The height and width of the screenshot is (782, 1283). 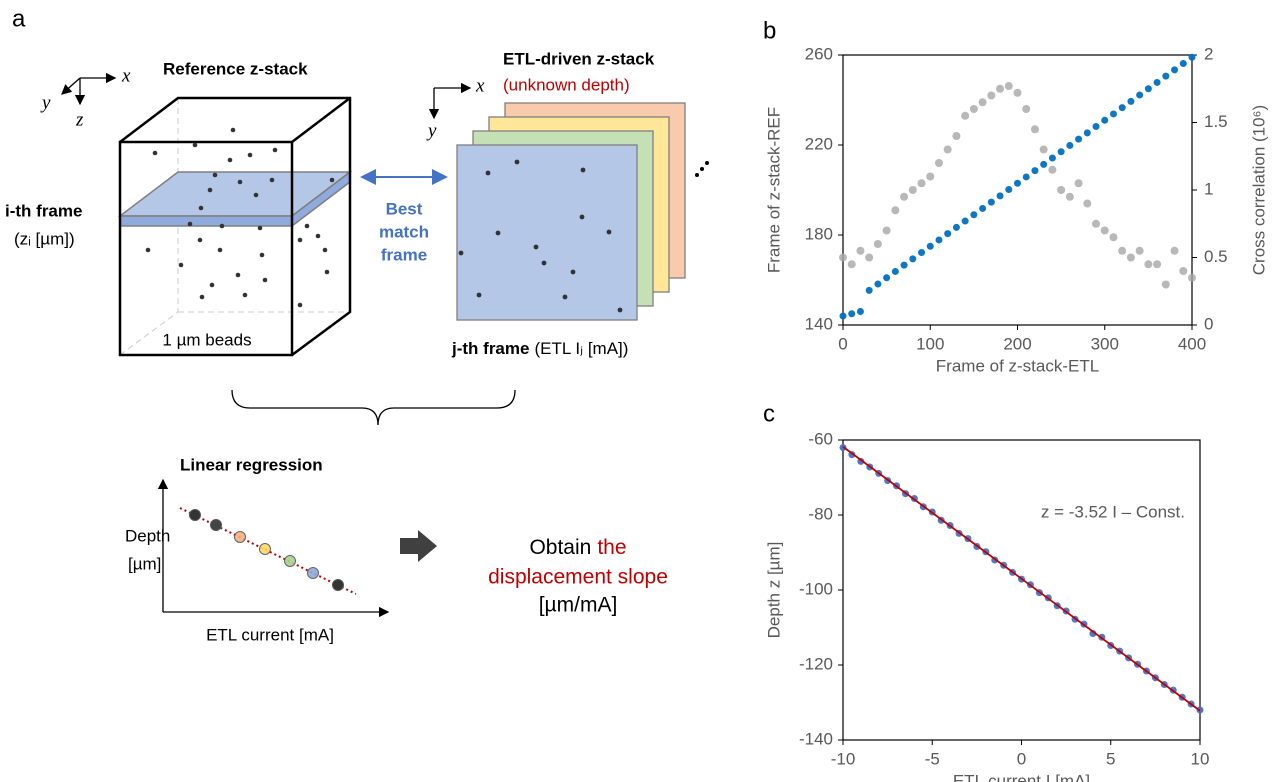 I want to click on reference-title: Reference z-stack, so click(x=235, y=68).